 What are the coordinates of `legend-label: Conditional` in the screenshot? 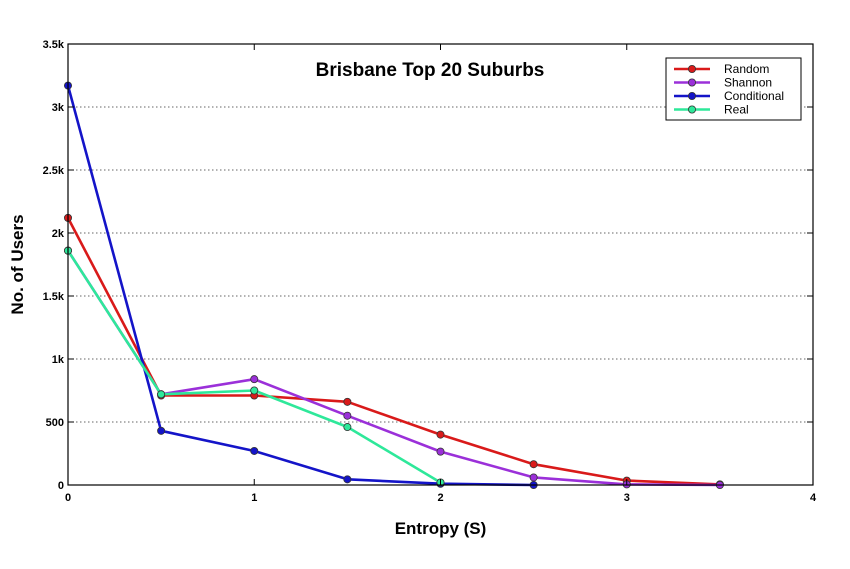 It's located at (754, 96).